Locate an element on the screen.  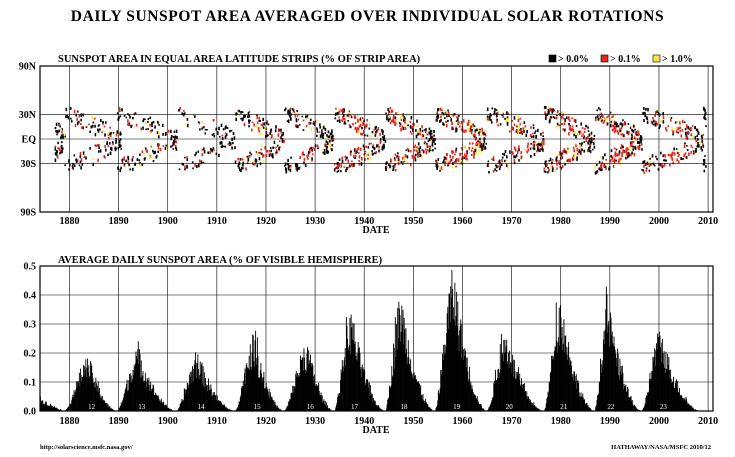
footer-url: http://solarscience.msfc.nasa.gov/ is located at coordinates (86, 447).